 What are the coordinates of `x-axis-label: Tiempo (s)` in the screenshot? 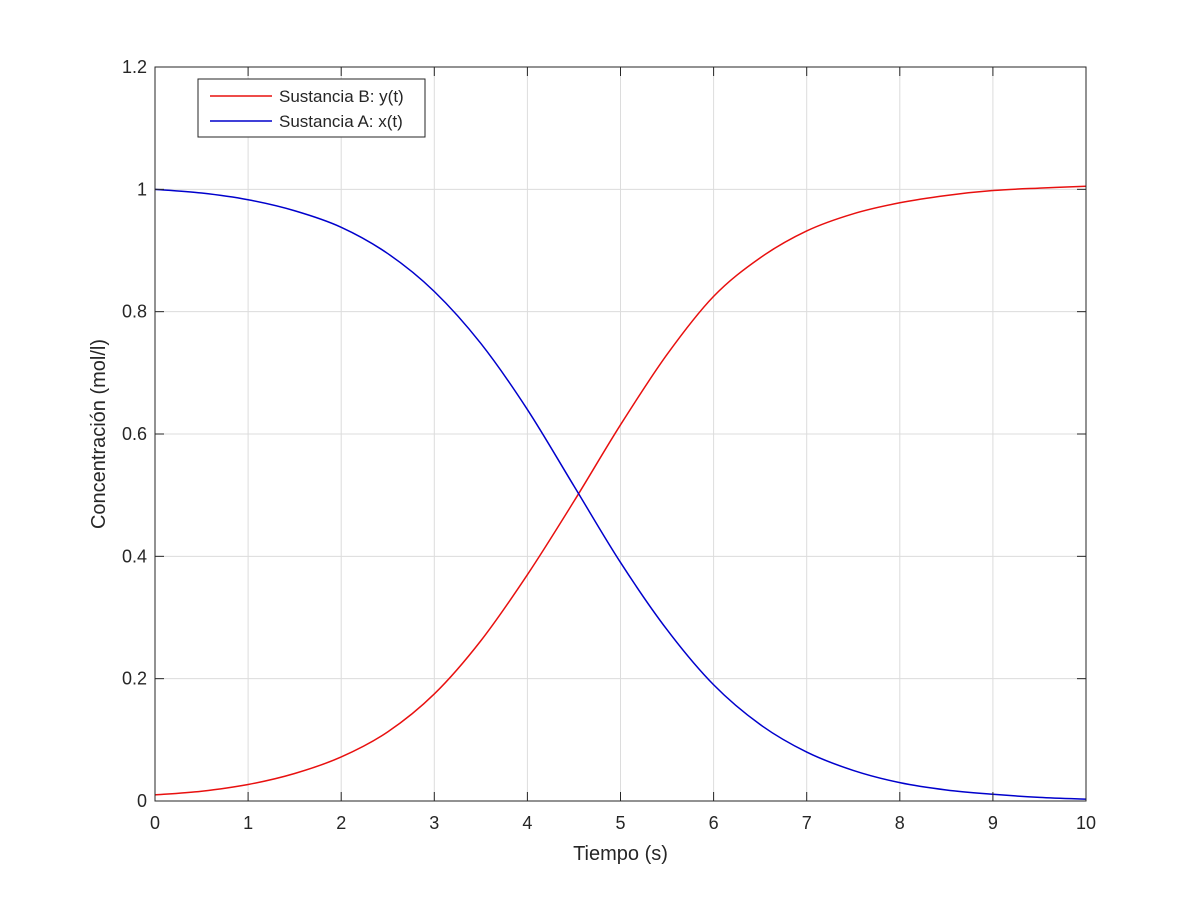 It's located at (620, 854).